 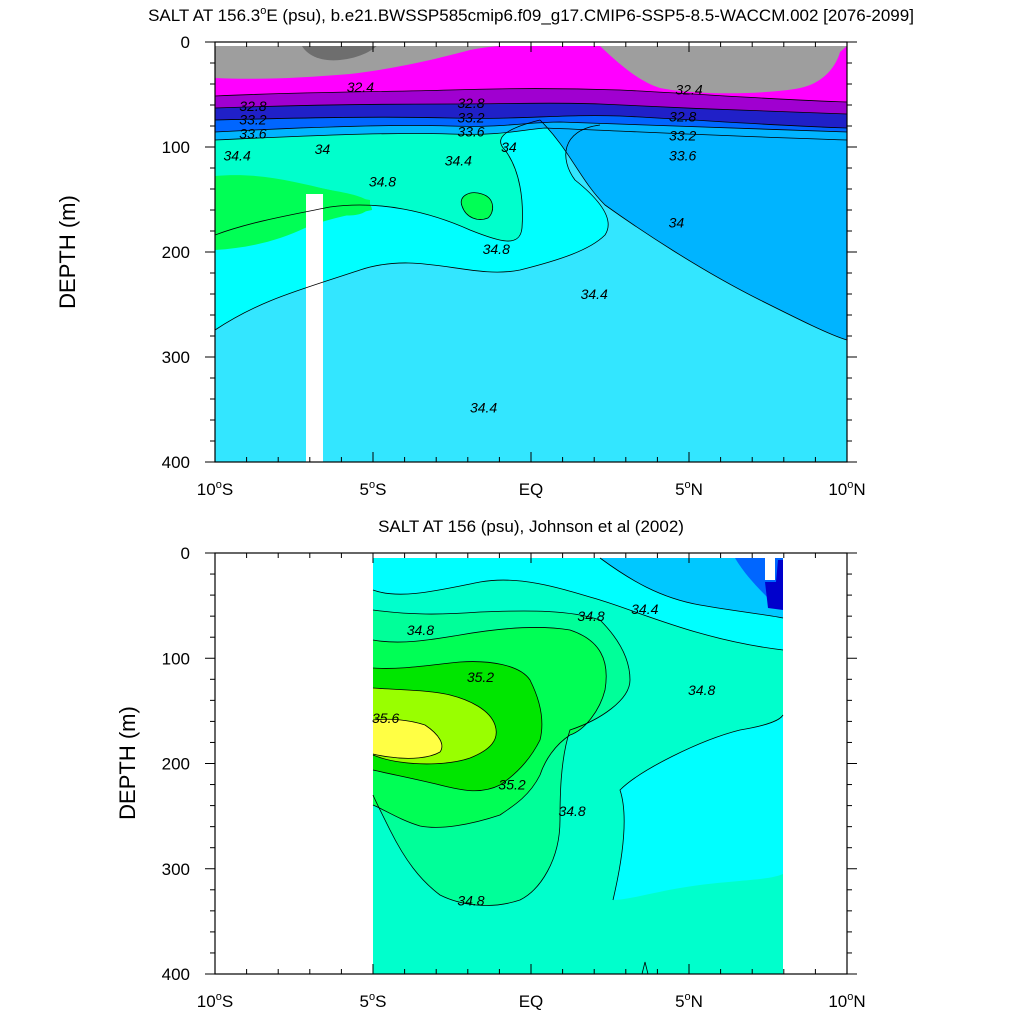 I want to click on bottom-y-tick-label: 400, so click(x=176, y=974).